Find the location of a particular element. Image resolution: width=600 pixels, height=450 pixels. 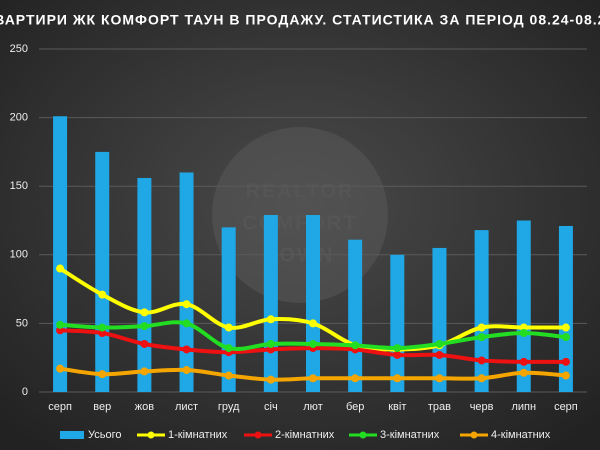

y-tick-label: 200 is located at coordinates (19, 118).